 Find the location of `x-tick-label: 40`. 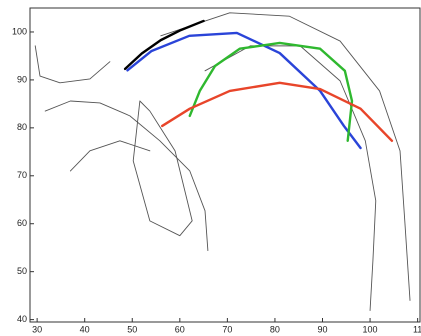

x-tick-label: 40 is located at coordinates (85, 329).